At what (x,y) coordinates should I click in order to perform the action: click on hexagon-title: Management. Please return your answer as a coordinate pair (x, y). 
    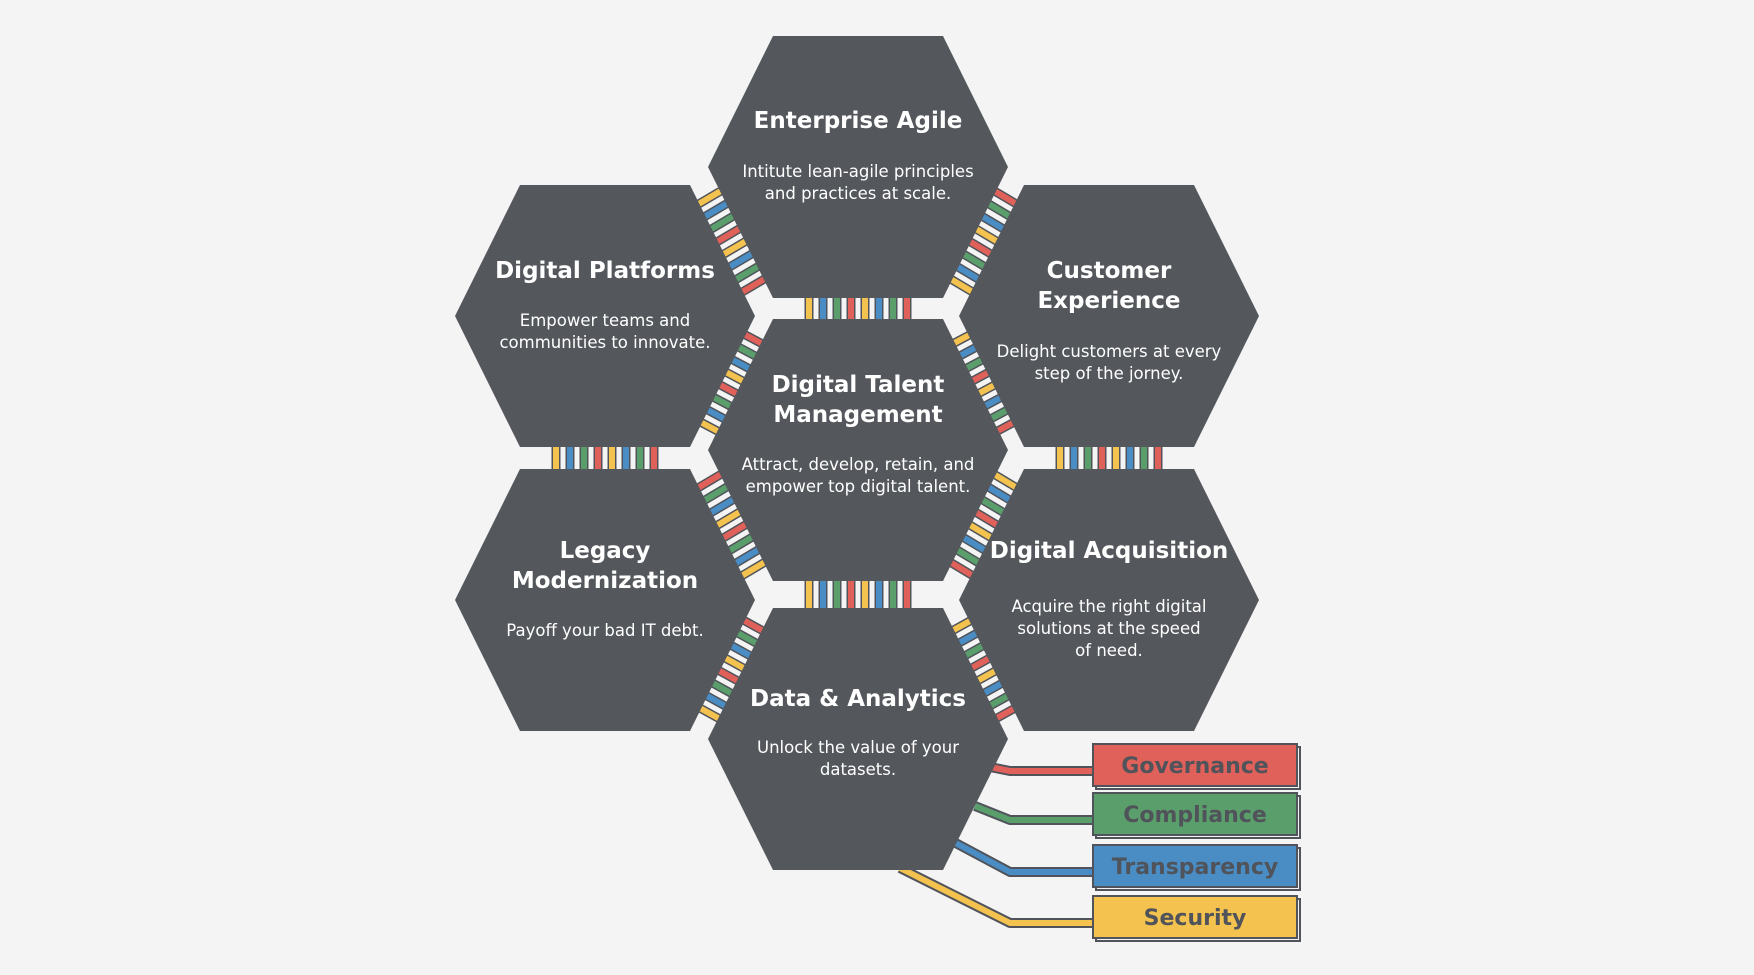
    Looking at the image, I should click on (857, 415).